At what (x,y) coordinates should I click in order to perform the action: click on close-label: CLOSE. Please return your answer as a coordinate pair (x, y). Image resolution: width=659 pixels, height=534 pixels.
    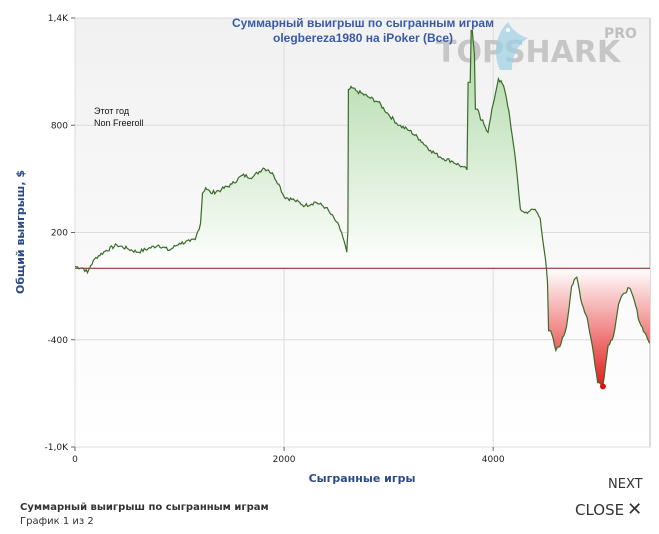
    Looking at the image, I should click on (600, 510).